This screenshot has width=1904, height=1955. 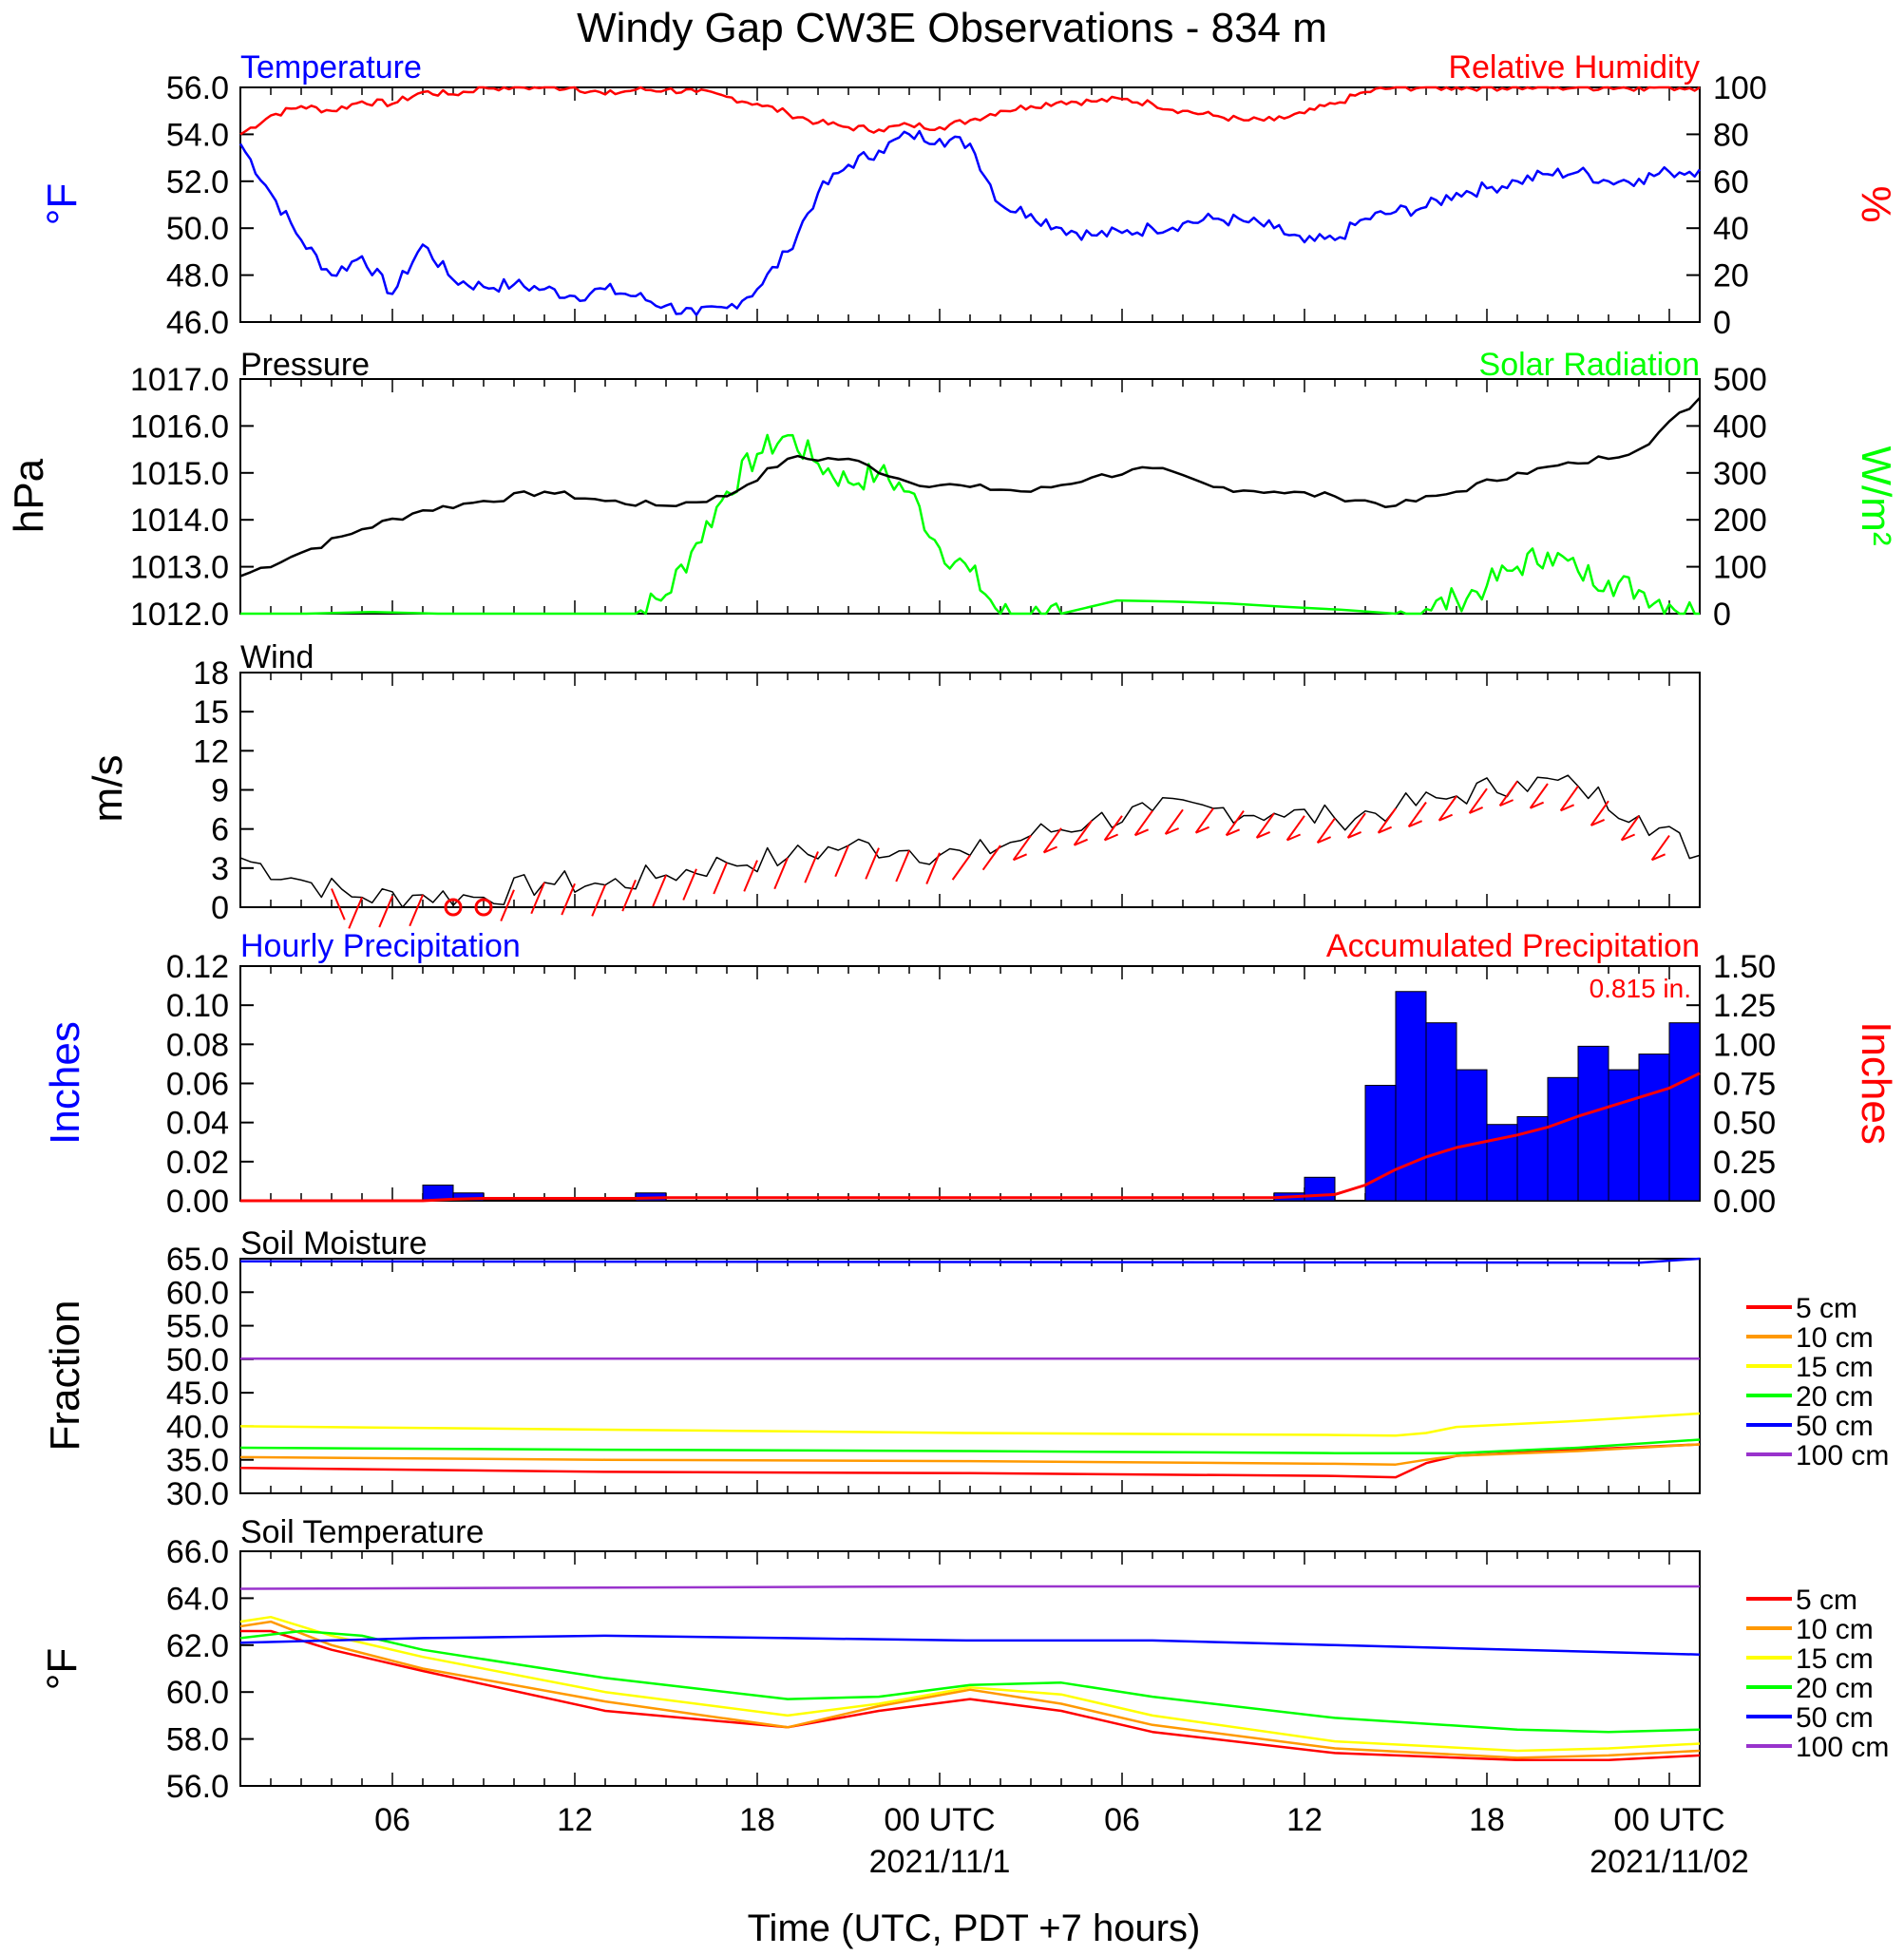 I want to click on soil-moisture-unit-label: Fraction, so click(x=65, y=1376).